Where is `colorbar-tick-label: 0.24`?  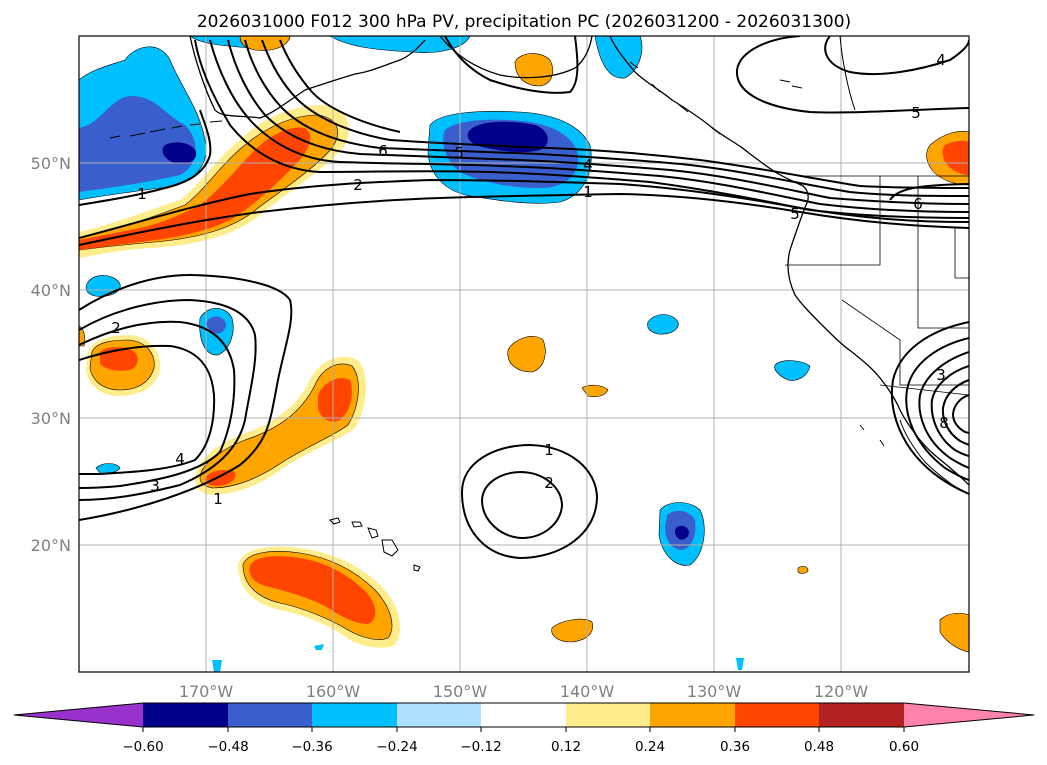 colorbar-tick-label: 0.24 is located at coordinates (650, 747).